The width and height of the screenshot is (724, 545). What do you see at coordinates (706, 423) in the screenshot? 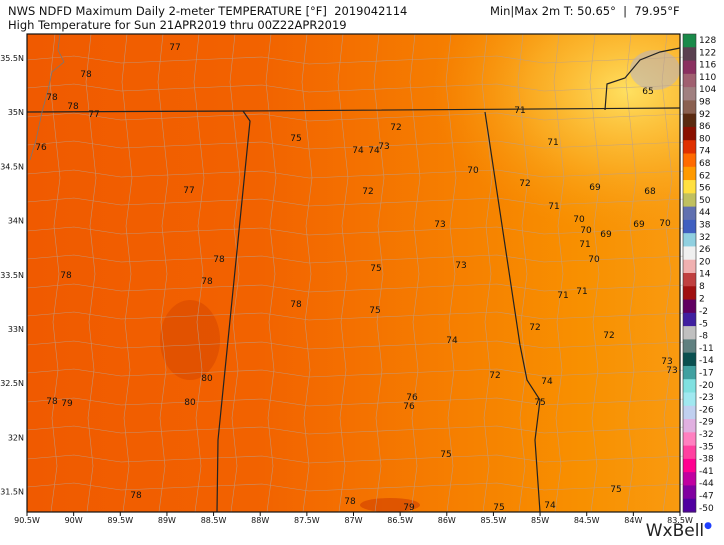
I see `colorbar-label: -29` at bounding box center [706, 423].